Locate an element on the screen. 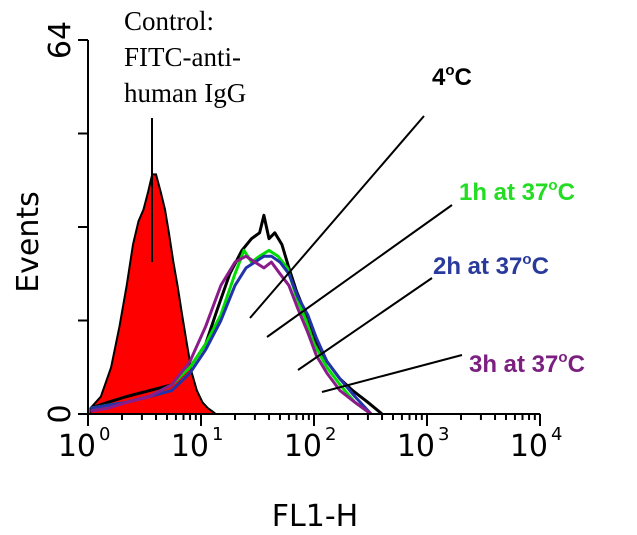  x-tick-exponent: 0 is located at coordinates (104, 434).